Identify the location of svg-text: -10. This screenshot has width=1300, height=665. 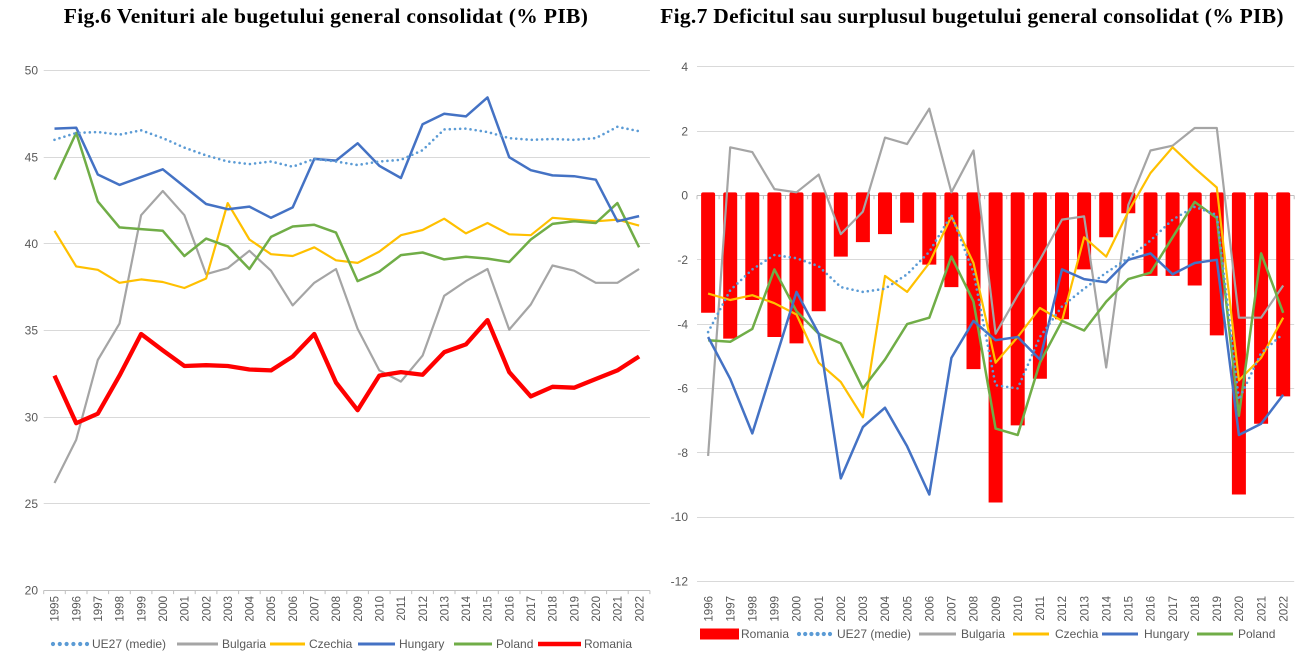
(680, 517).